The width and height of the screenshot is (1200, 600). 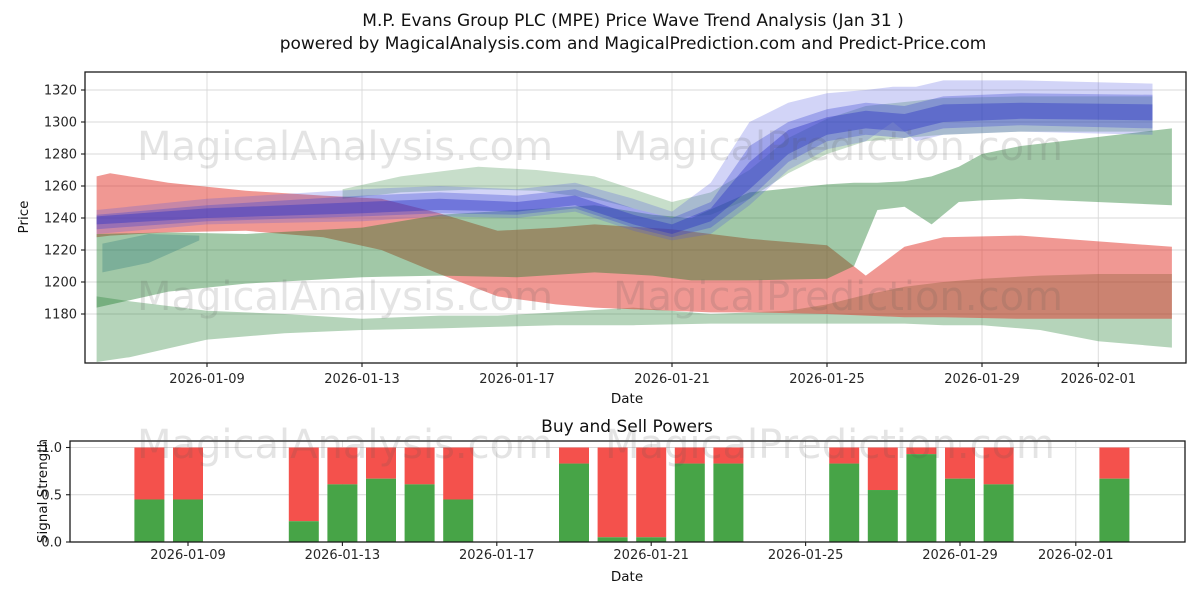 What do you see at coordinates (60, 187) in the screenshot?
I see `price-y-tick-label: 1260` at bounding box center [60, 187].